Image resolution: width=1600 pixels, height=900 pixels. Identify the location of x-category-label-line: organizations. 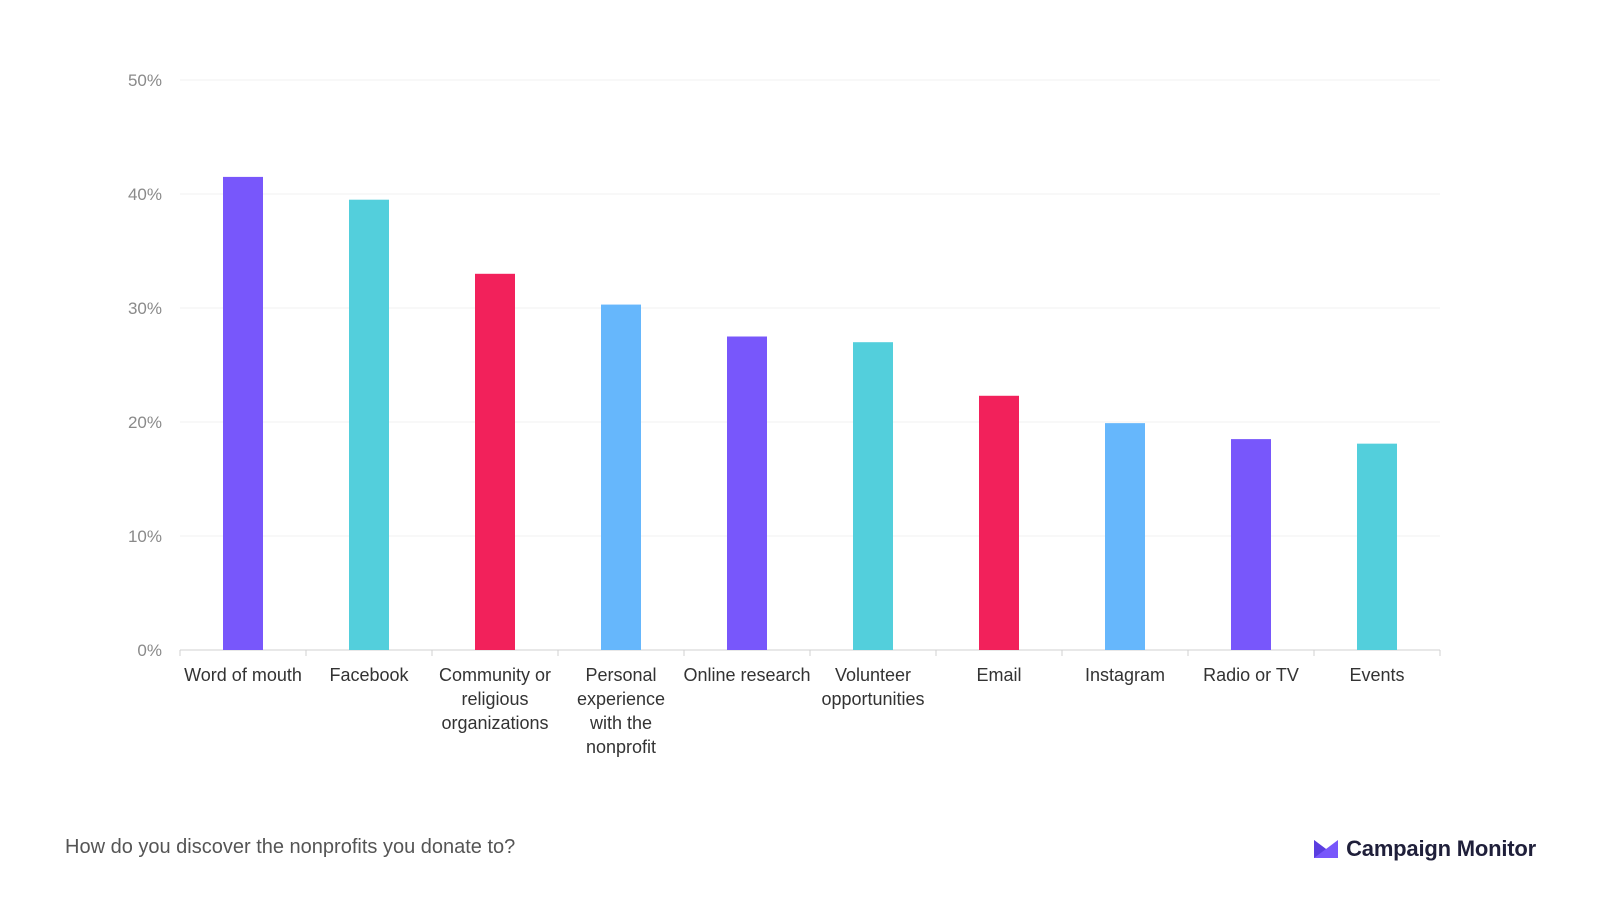
(494, 723).